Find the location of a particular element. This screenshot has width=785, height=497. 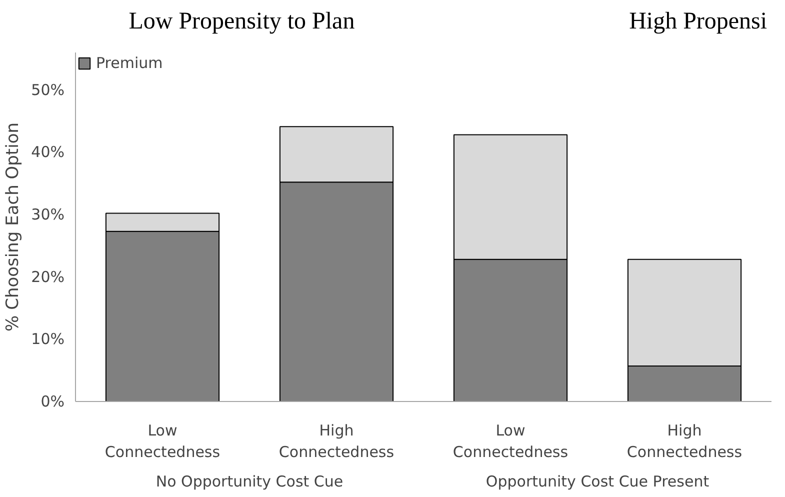

y-tick-label: 10% is located at coordinates (48, 339).